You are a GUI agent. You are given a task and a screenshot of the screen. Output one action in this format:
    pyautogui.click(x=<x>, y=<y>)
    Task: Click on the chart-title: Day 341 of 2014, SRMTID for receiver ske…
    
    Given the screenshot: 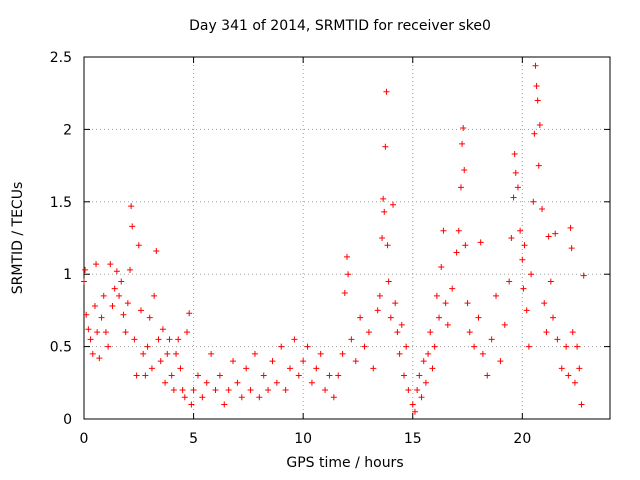 What is the action you would take?
    pyautogui.click(x=340, y=26)
    